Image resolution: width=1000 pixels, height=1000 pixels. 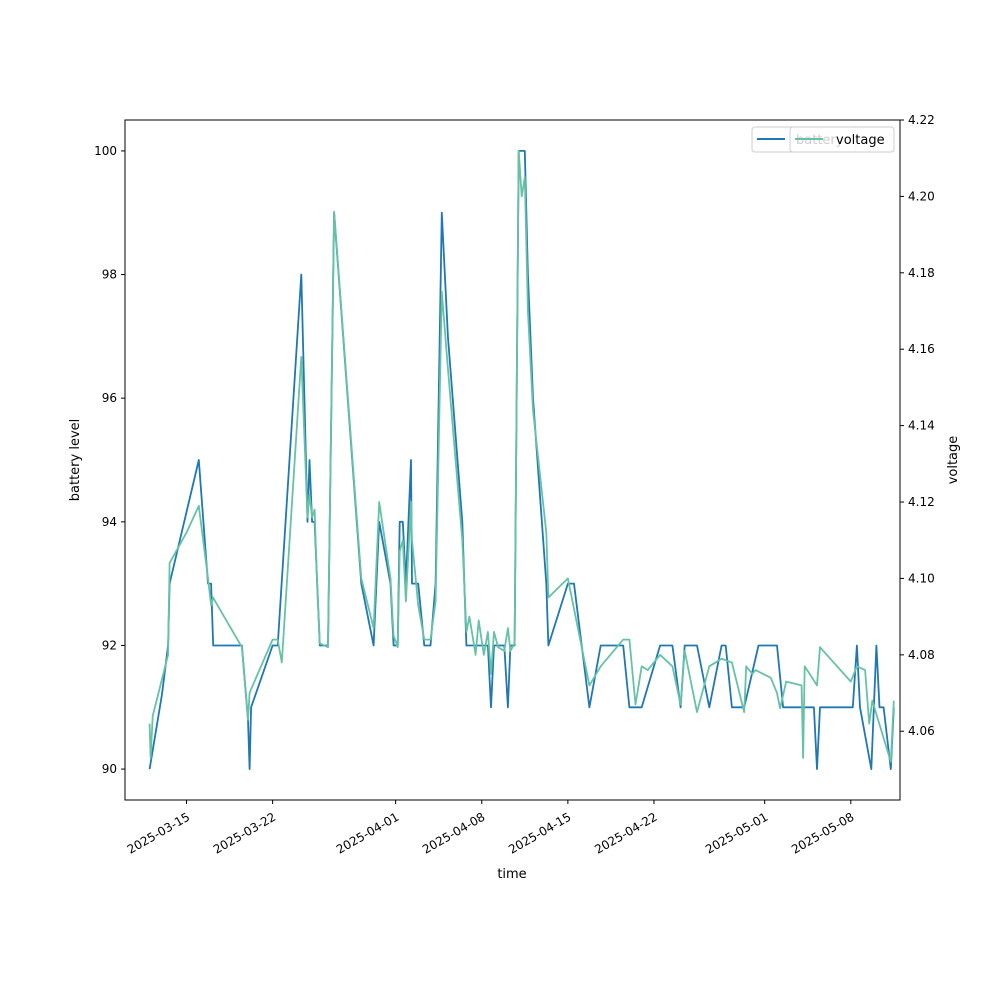 What do you see at coordinates (953, 460) in the screenshot?
I see `y-axis-label-right: voltage` at bounding box center [953, 460].